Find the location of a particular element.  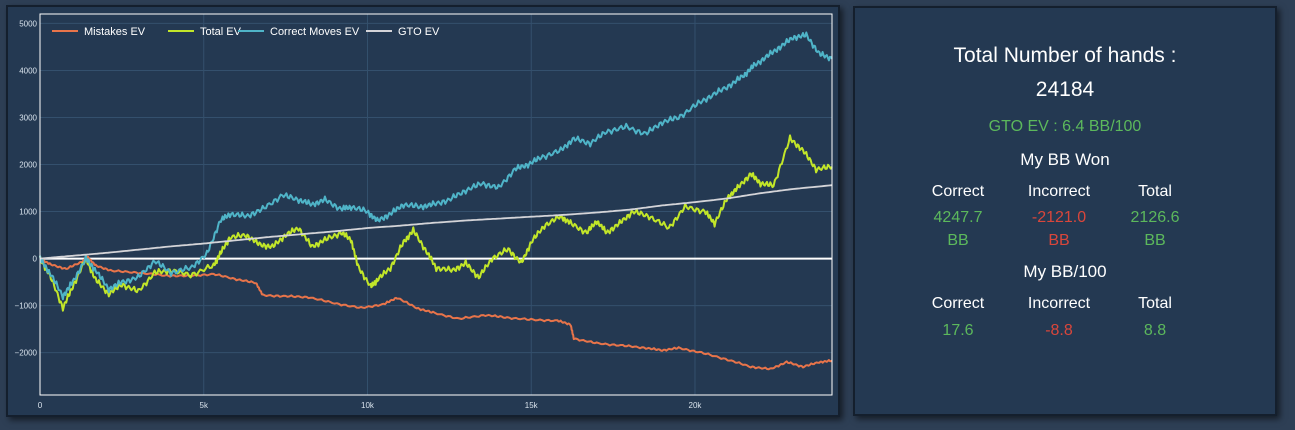

bb-won-incorrect-header: Incorrect is located at coordinates (1059, 191).